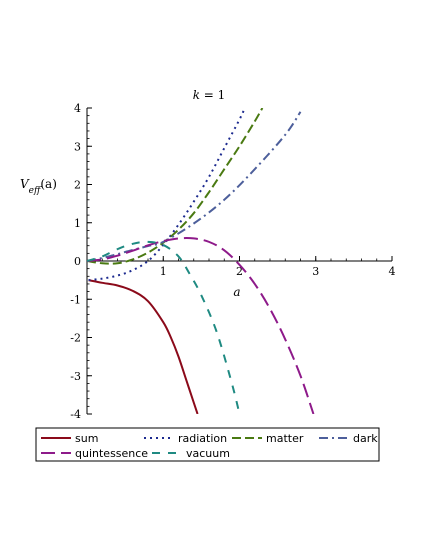 The height and width of the screenshot is (550, 425). Describe the element at coordinates (208, 453) in the screenshot. I see `legend-label-vacuum: vacuum` at that location.